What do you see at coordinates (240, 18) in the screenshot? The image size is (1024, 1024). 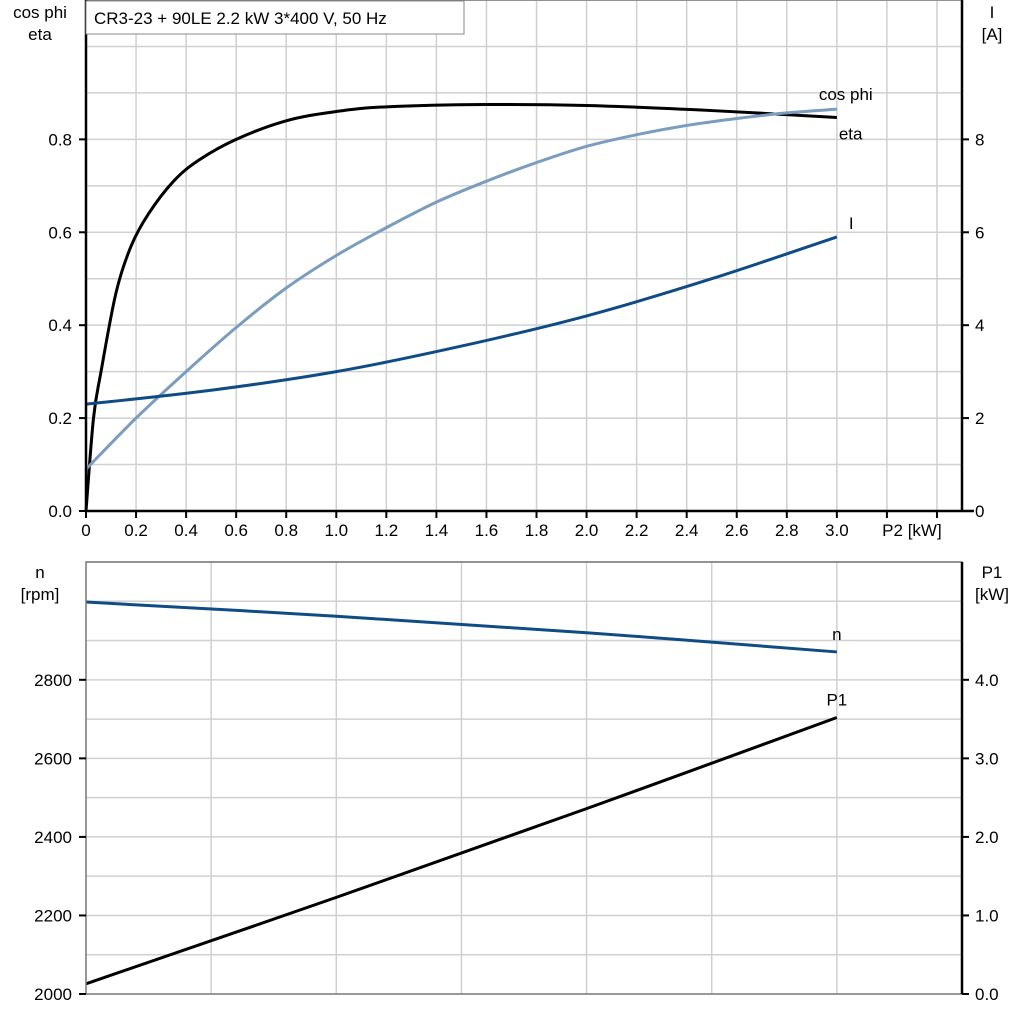 I see `chart-title: CR3-23 + 90LE 2.2 kW 3*400 V, 50 Hz` at bounding box center [240, 18].